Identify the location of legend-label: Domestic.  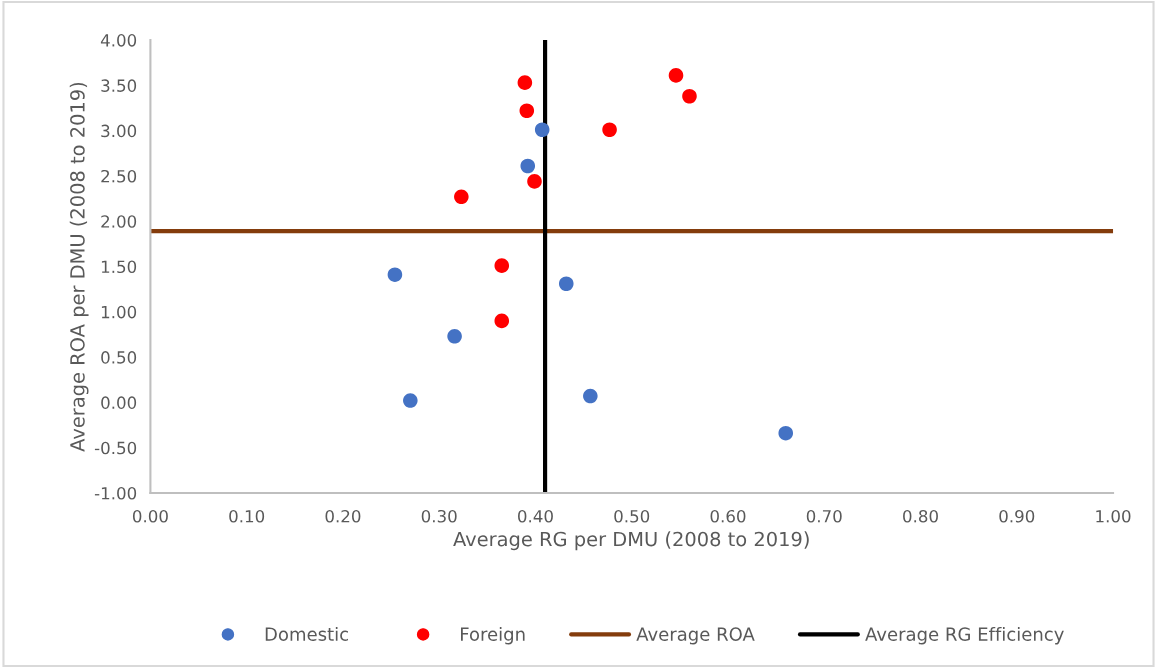
(306, 633).